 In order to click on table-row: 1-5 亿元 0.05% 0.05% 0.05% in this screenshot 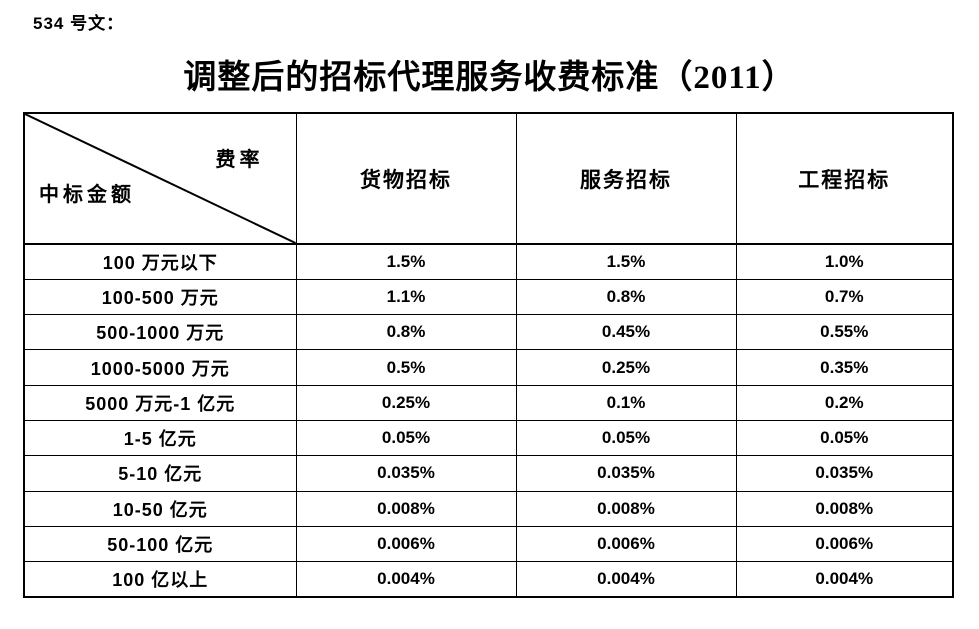, I will do `click(488, 438)`.